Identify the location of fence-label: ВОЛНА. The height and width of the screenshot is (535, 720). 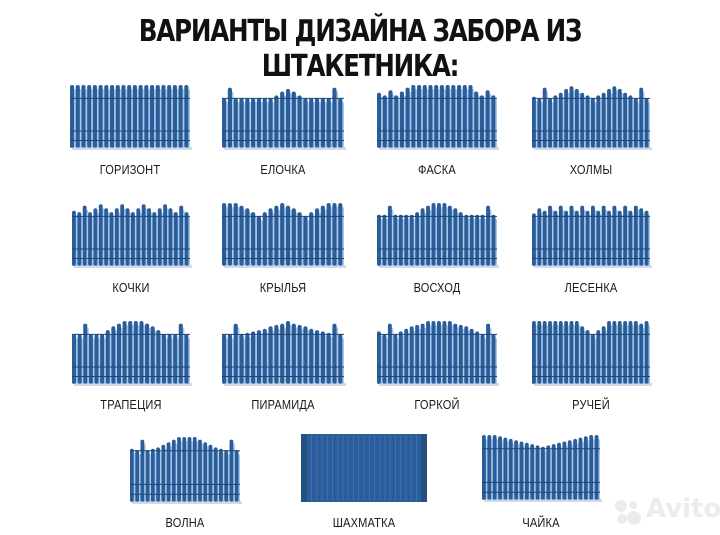
(185, 522).